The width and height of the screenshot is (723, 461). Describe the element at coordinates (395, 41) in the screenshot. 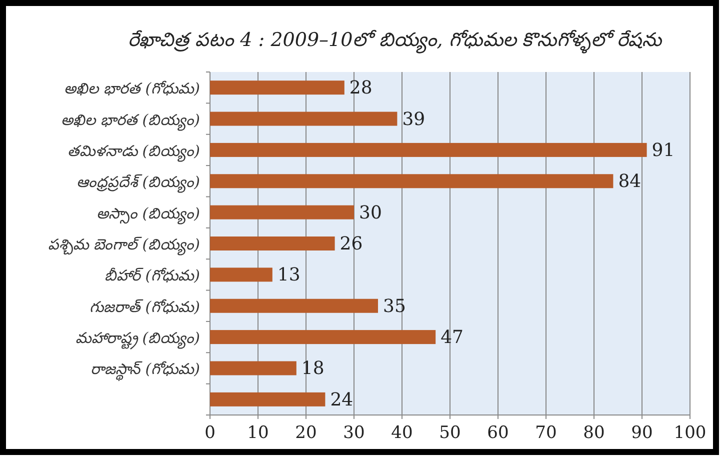

I see `chart-title: రేఖాచిత్ర పటం 4 : 2009–10లో బియ్యం, గోధుమల కొనుగోళ్ళలో రేషను` at that location.